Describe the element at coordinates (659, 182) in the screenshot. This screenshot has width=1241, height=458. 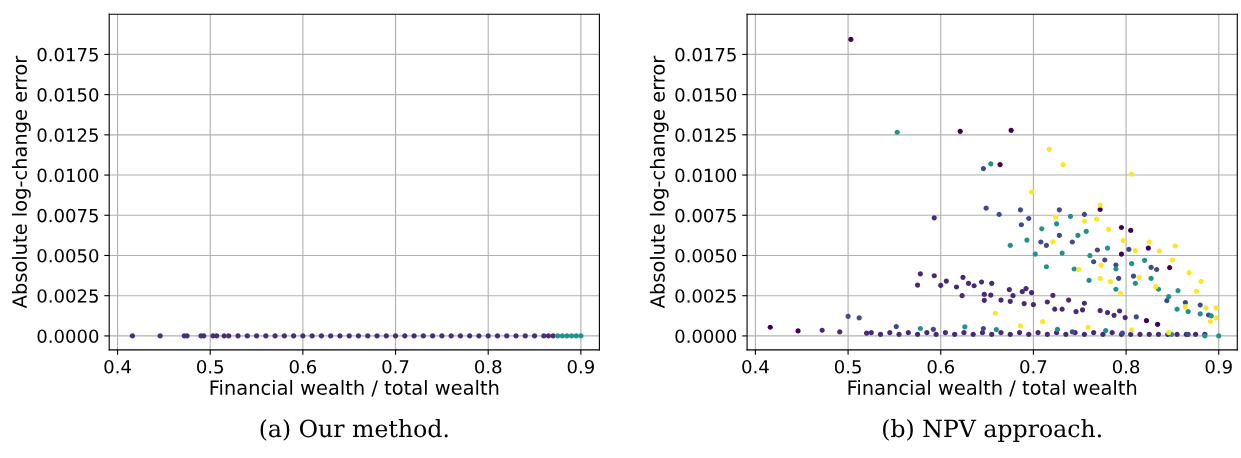
I see `y-axis-title: Absolute log-change error` at that location.